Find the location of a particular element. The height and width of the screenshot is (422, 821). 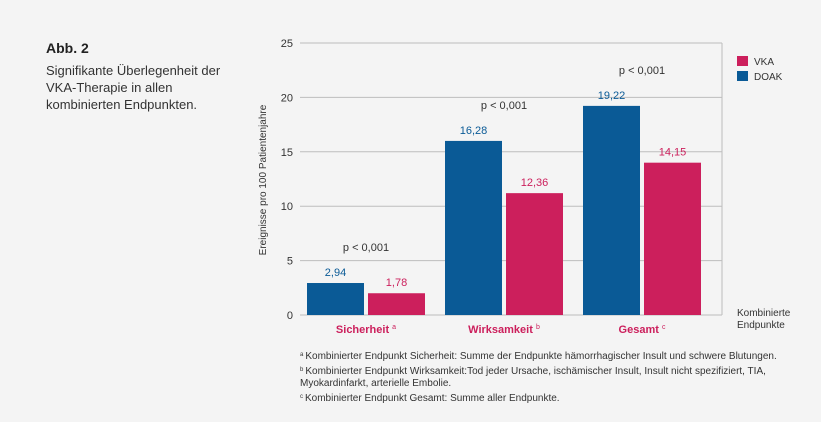

bar-value-label: 16,28 is located at coordinates (474, 131).